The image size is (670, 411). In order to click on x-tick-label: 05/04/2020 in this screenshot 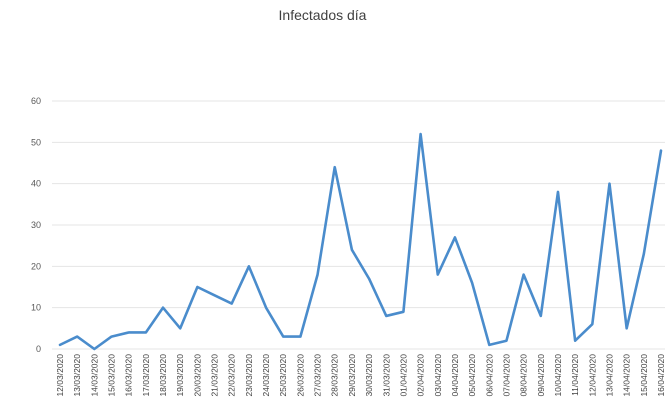, I will do `click(472, 375)`.